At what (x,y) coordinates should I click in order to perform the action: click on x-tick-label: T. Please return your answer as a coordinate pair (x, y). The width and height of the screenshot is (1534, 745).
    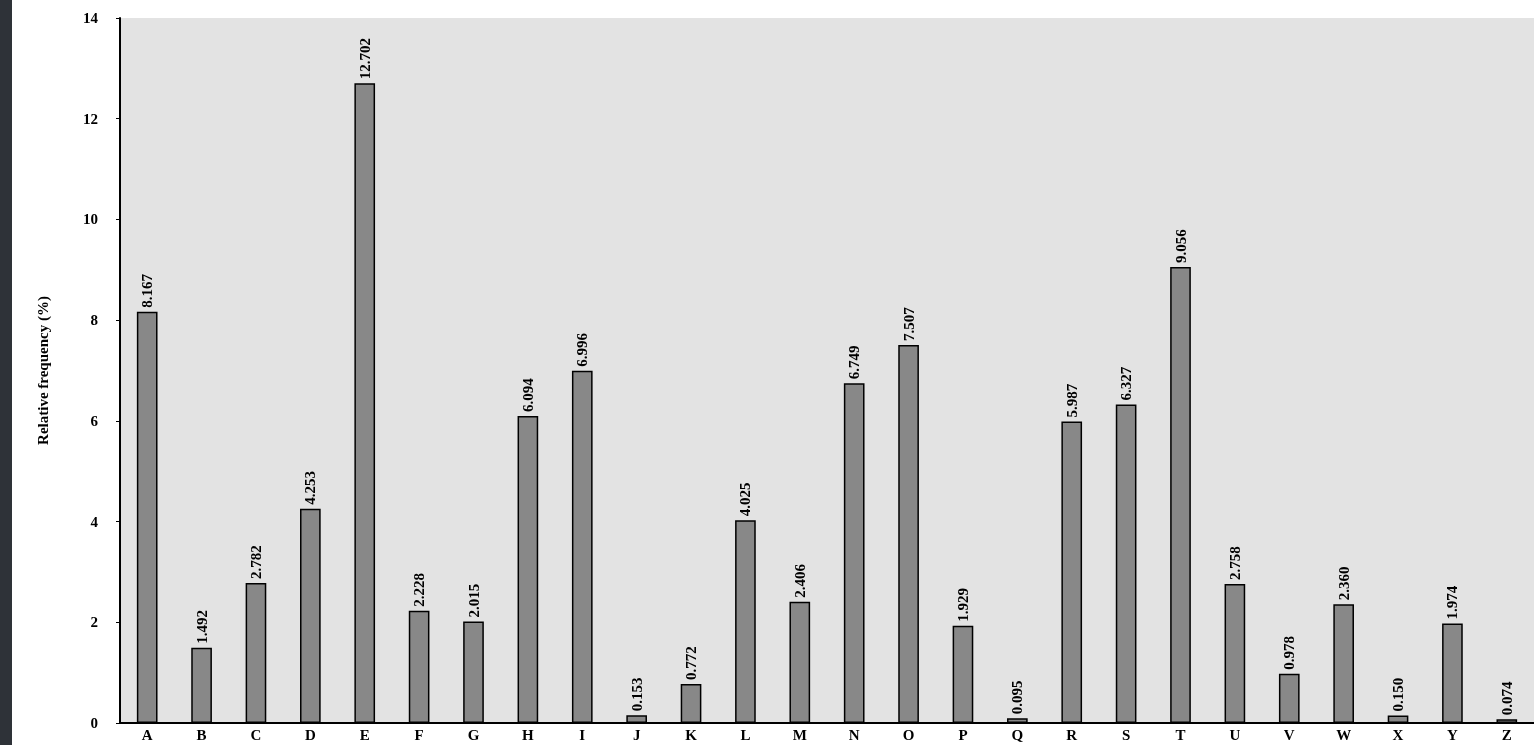
    Looking at the image, I should click on (1180, 734).